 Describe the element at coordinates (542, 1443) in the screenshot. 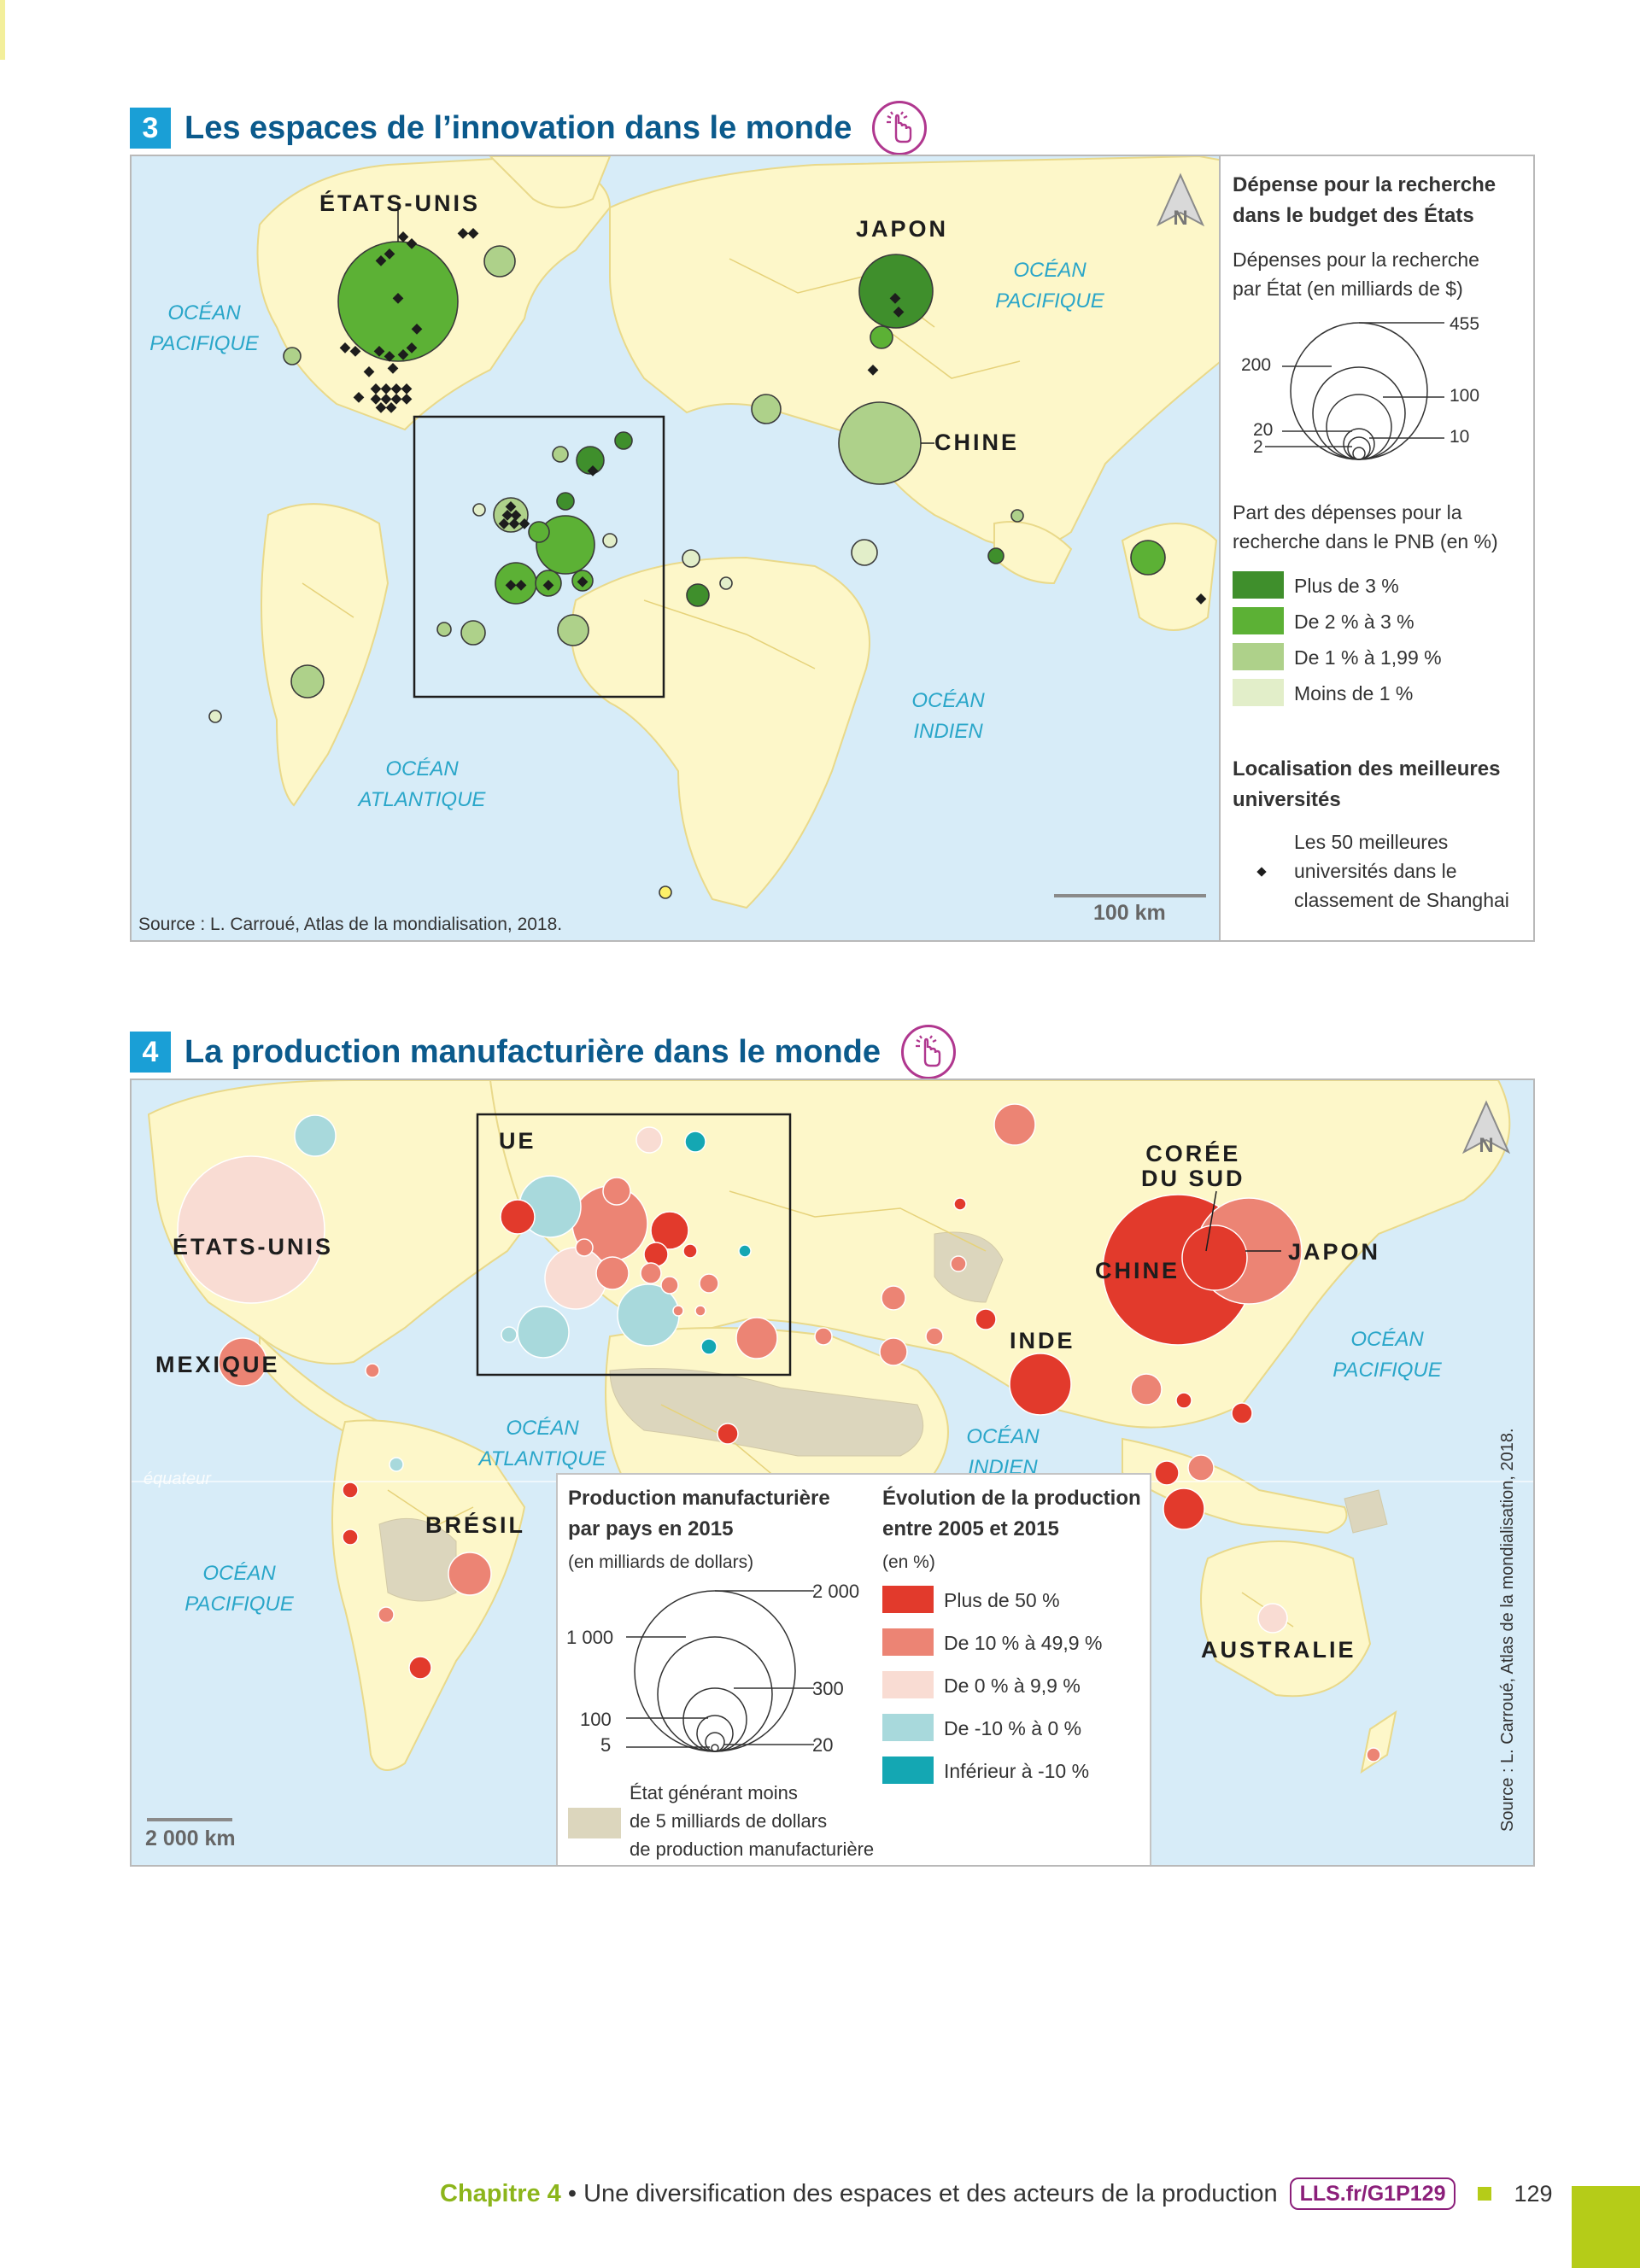

I see `map4-ocean-atlantic: OCÉAN ATLANTIQUE` at that location.